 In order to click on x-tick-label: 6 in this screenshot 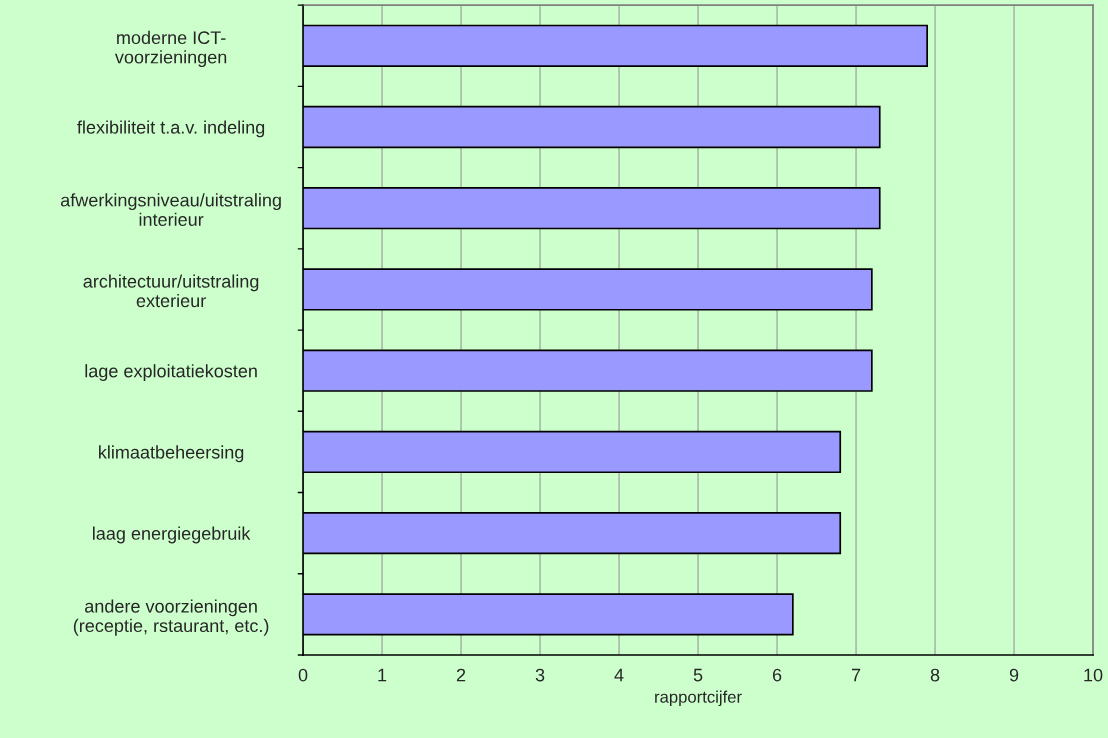, I will do `click(777, 675)`.